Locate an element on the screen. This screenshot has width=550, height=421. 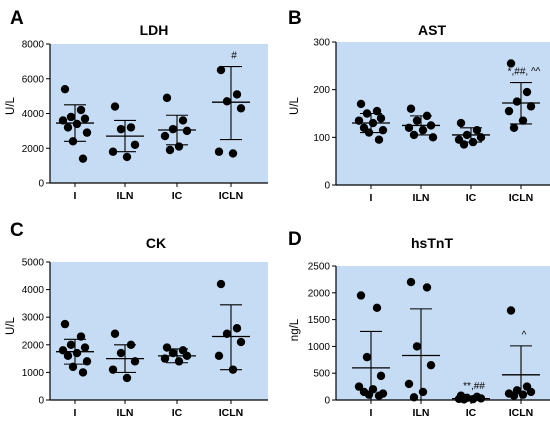
panel-letter: C is located at coordinates (17, 230).